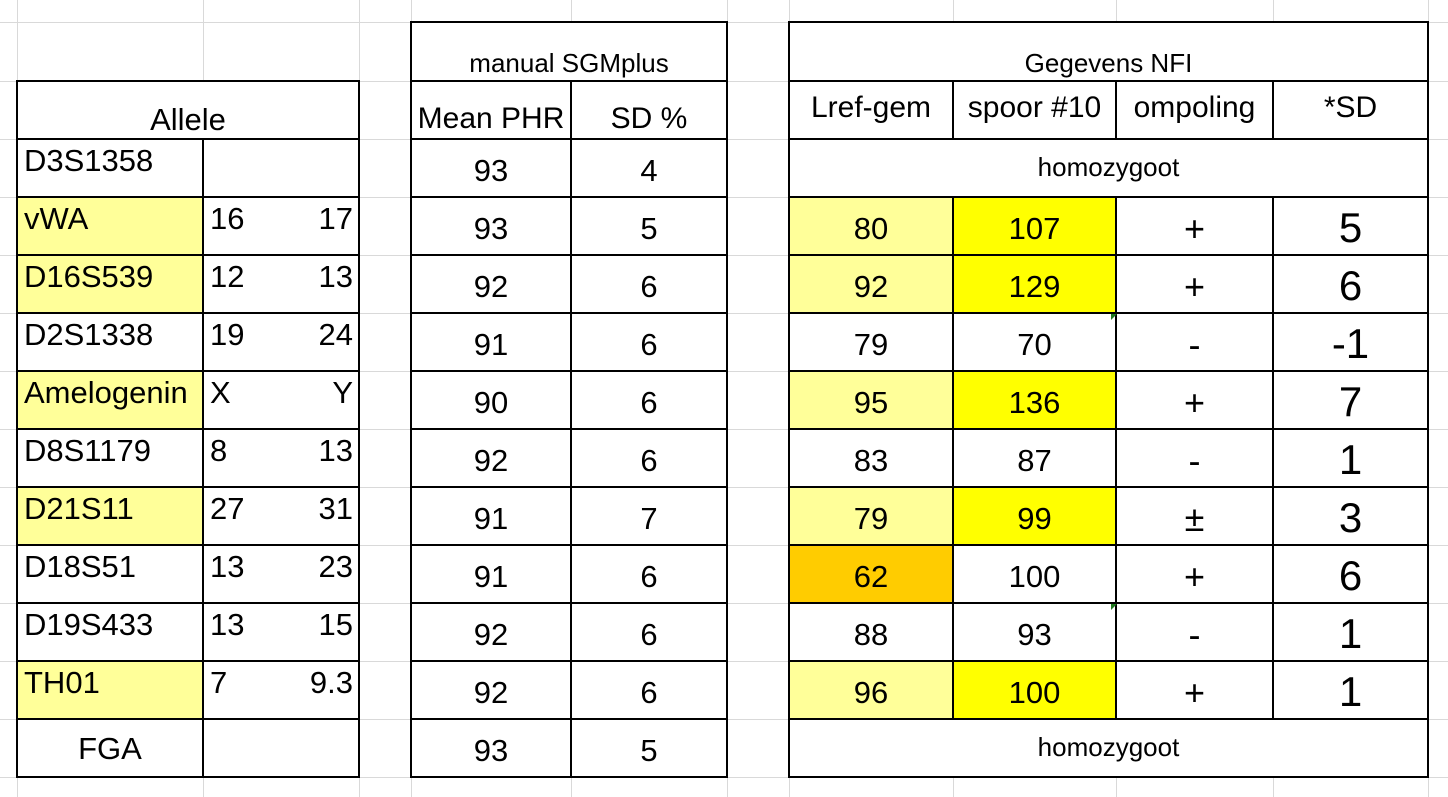 This screenshot has height=797, width=1448. What do you see at coordinates (335, 218) in the screenshot?
I see `allele-2-cell: 17` at bounding box center [335, 218].